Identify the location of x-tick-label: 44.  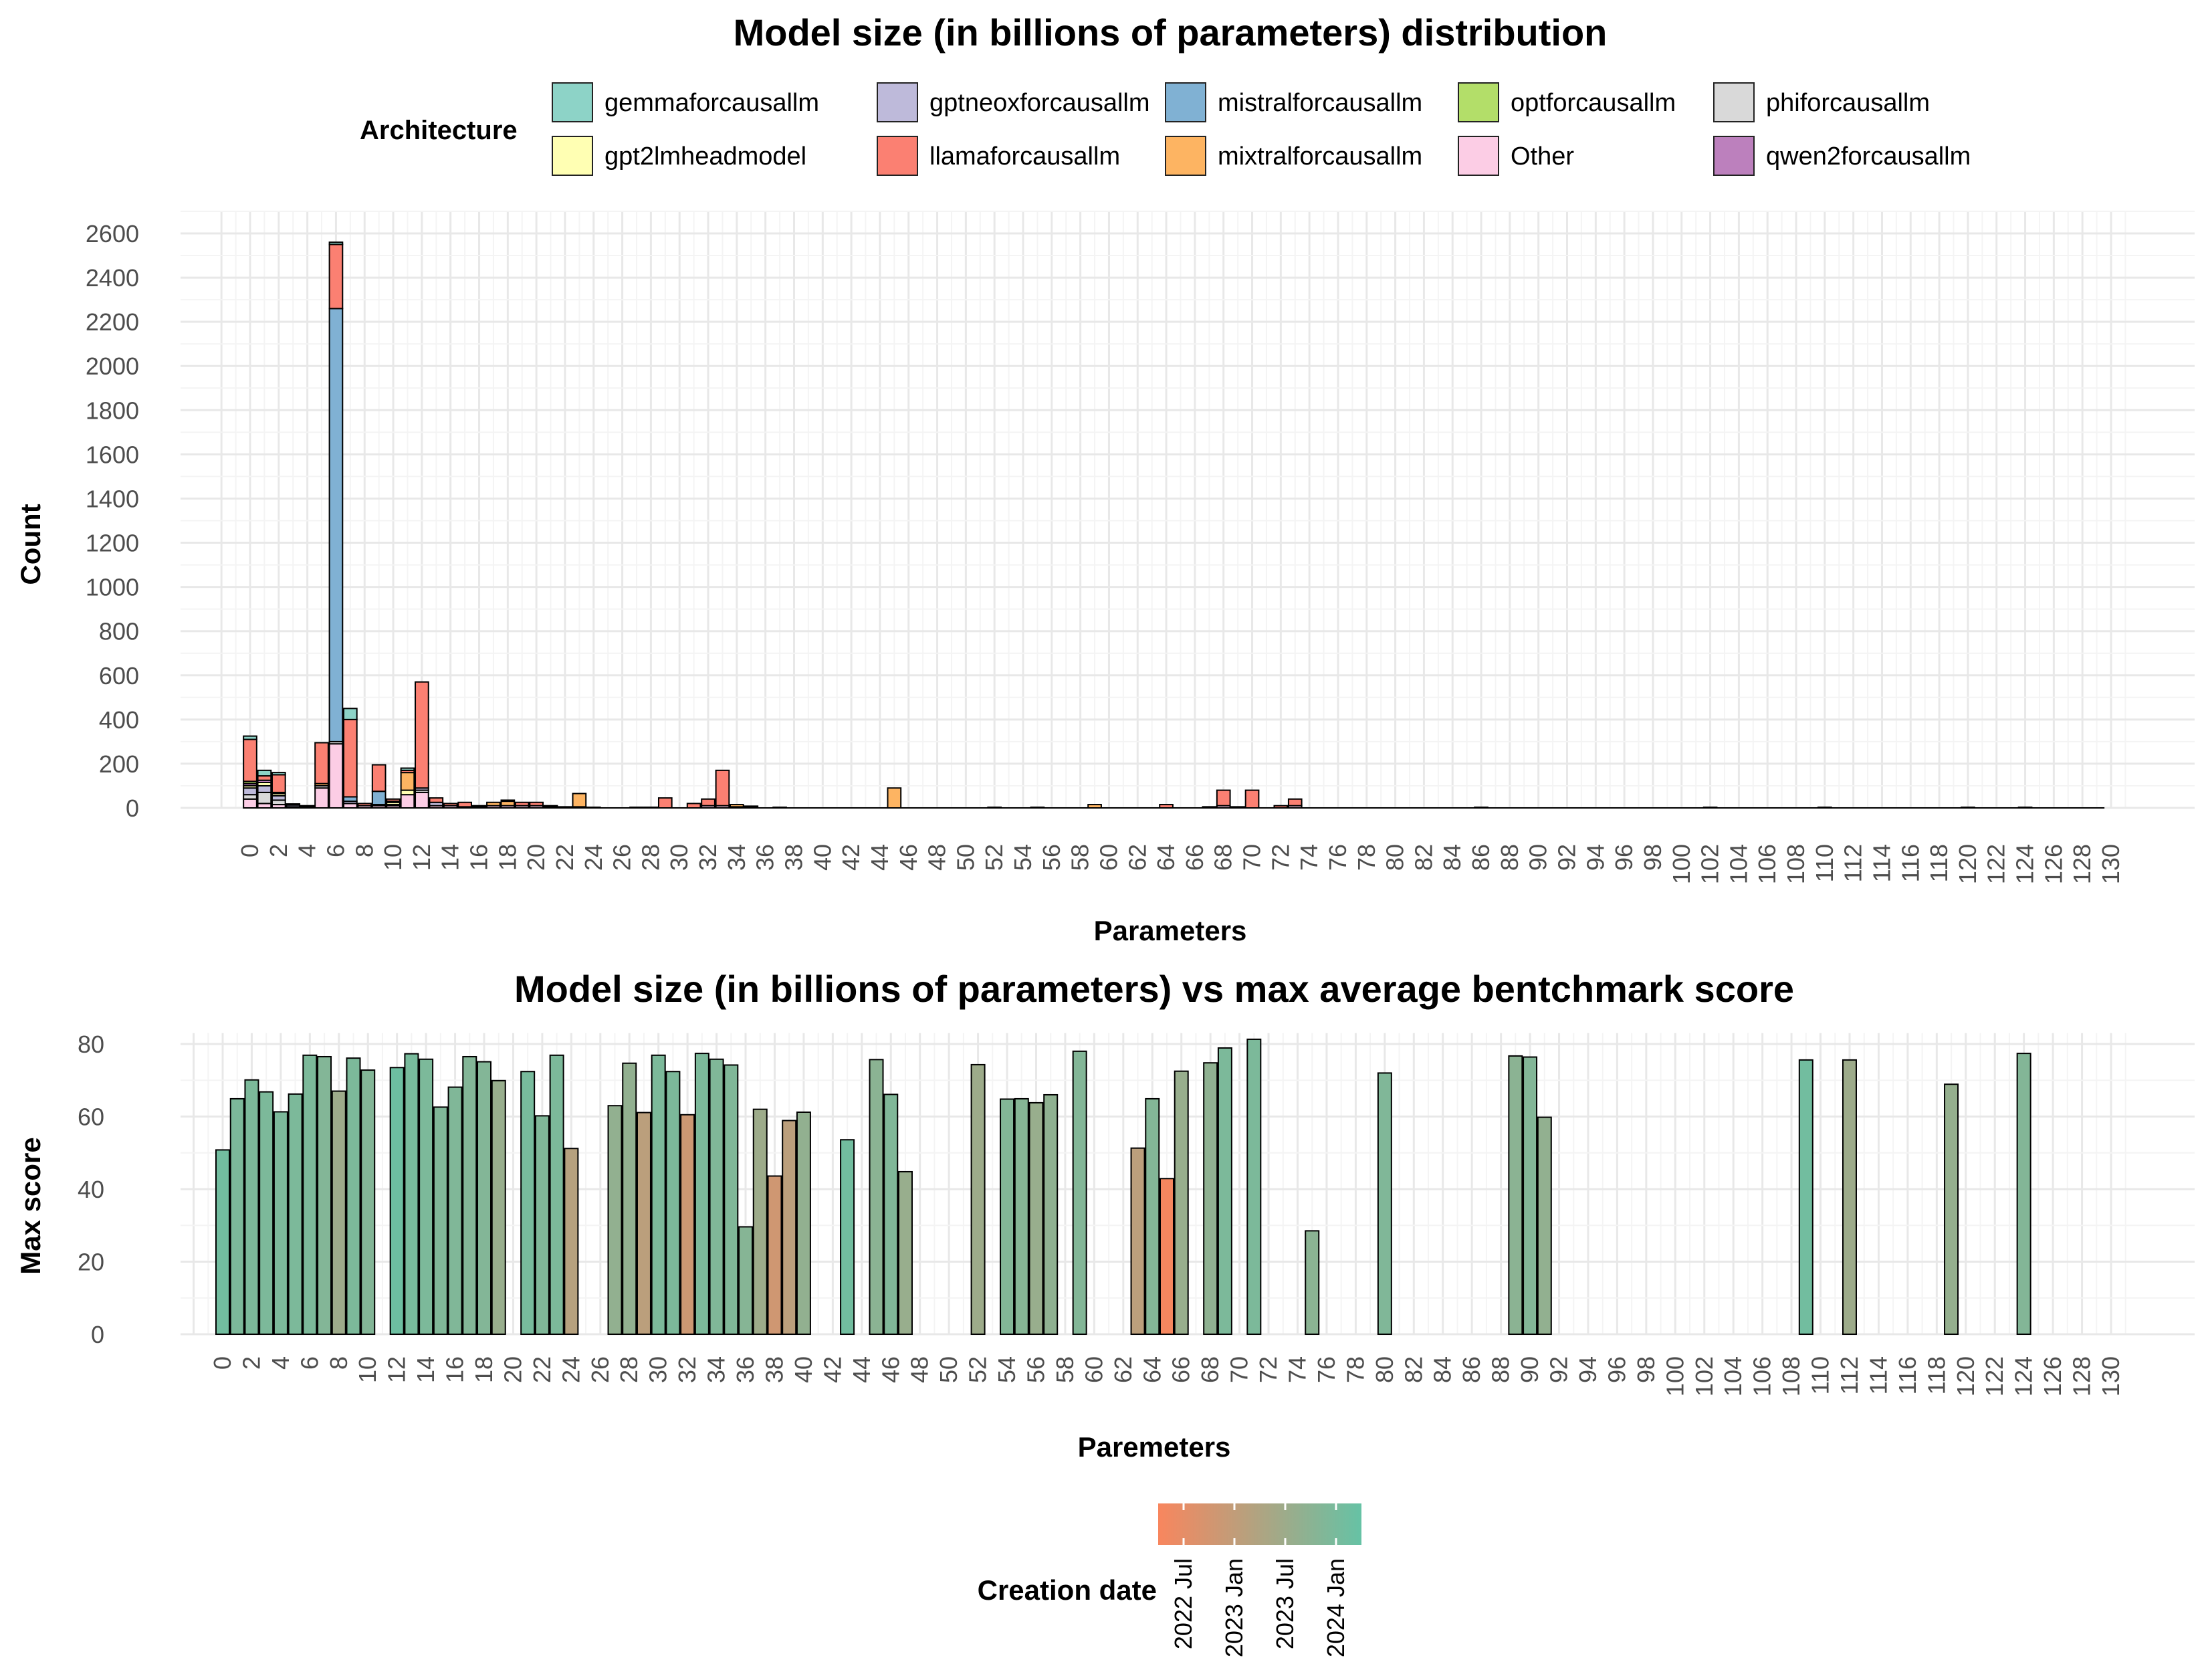
(861, 1369).